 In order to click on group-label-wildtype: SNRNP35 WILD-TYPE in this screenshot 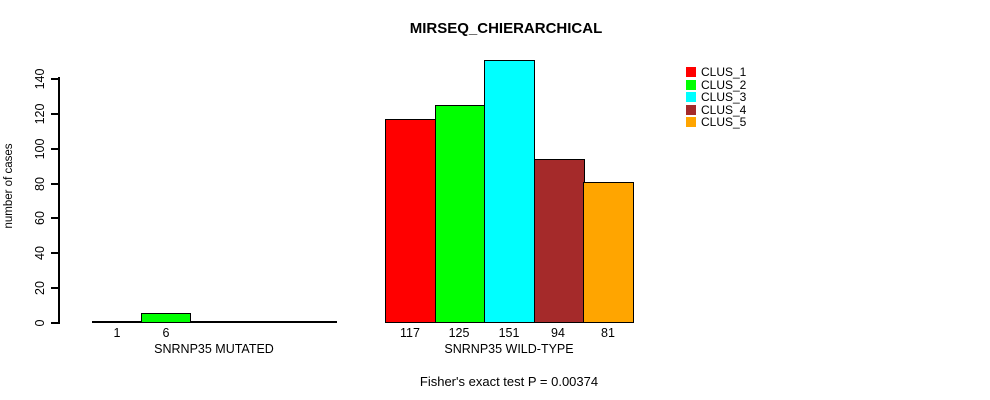, I will do `click(509, 349)`.